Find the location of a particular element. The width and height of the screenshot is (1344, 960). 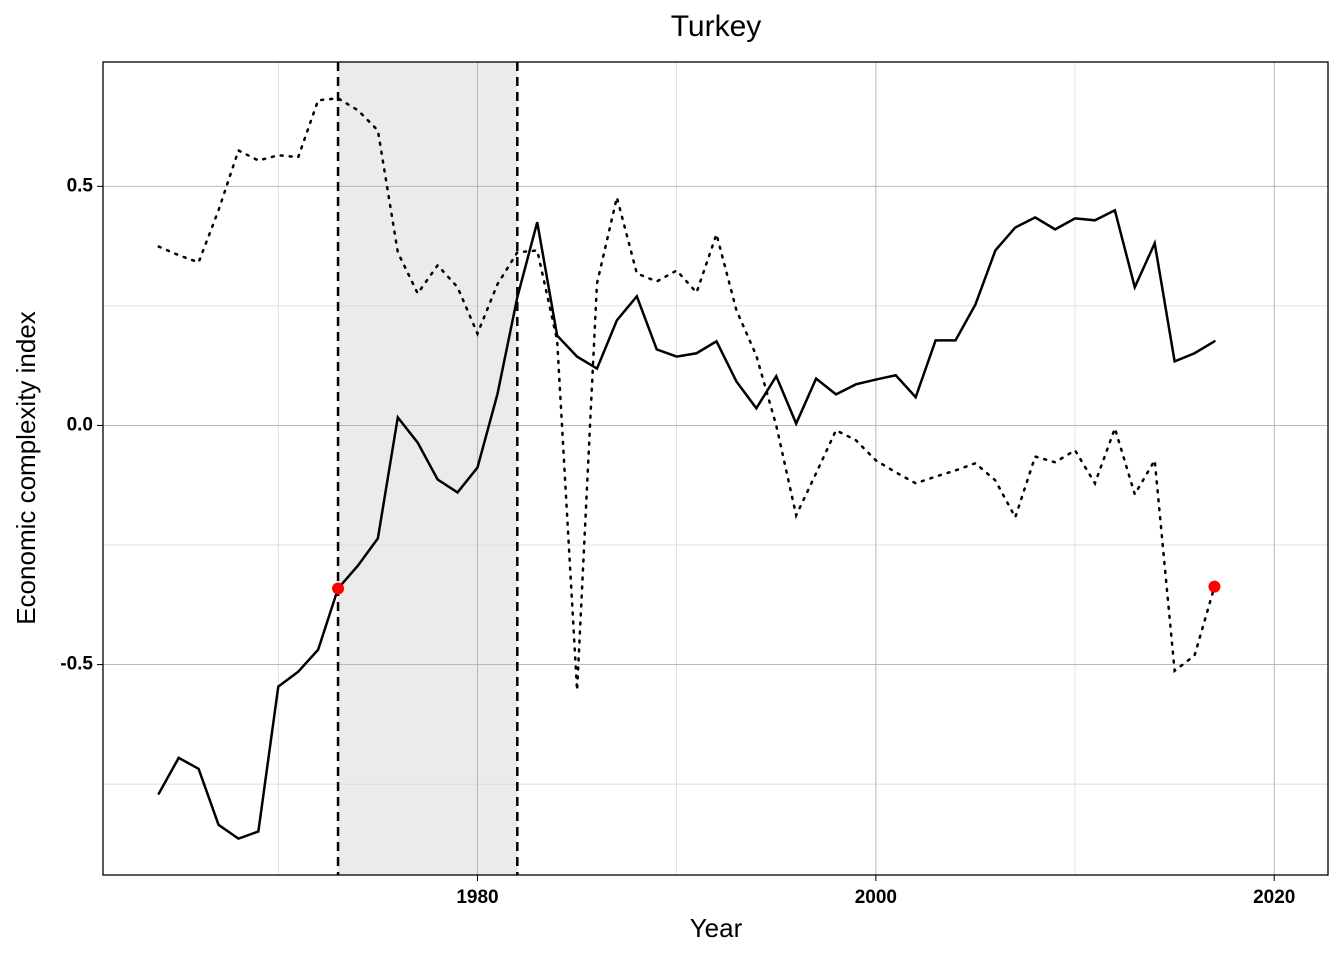

y-axis-label: Economic complexity index is located at coordinates (26, 468).